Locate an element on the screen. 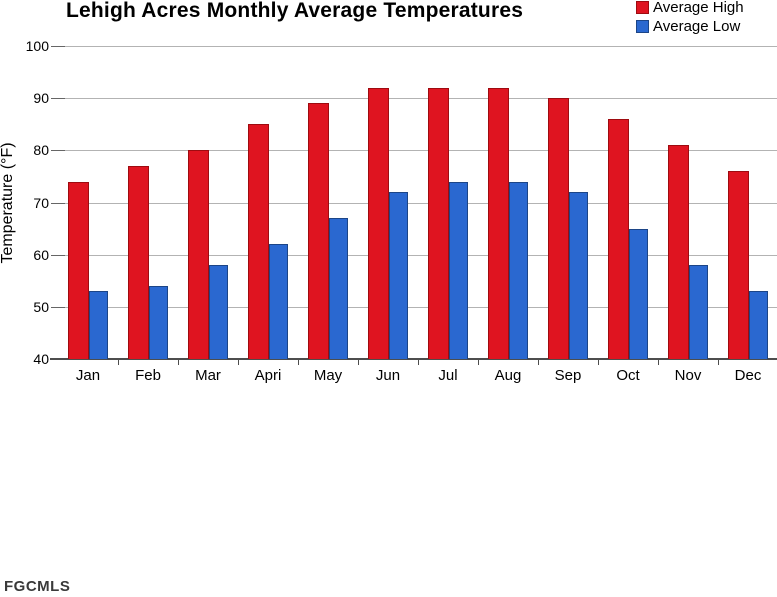  bar-group-mar is located at coordinates (208, 202).